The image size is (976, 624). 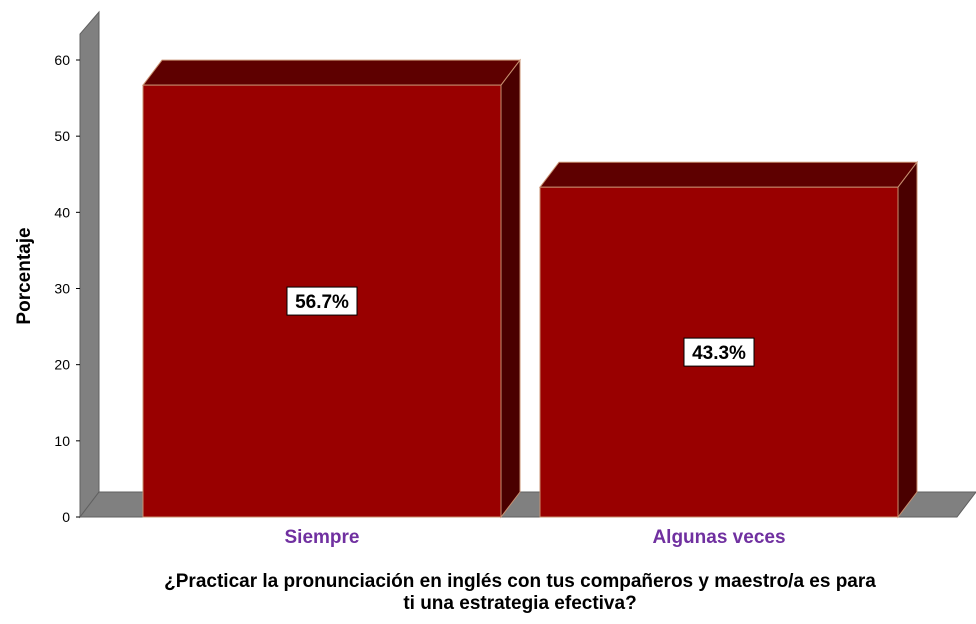 What do you see at coordinates (62, 212) in the screenshot?
I see `y-tick-label: 40` at bounding box center [62, 212].